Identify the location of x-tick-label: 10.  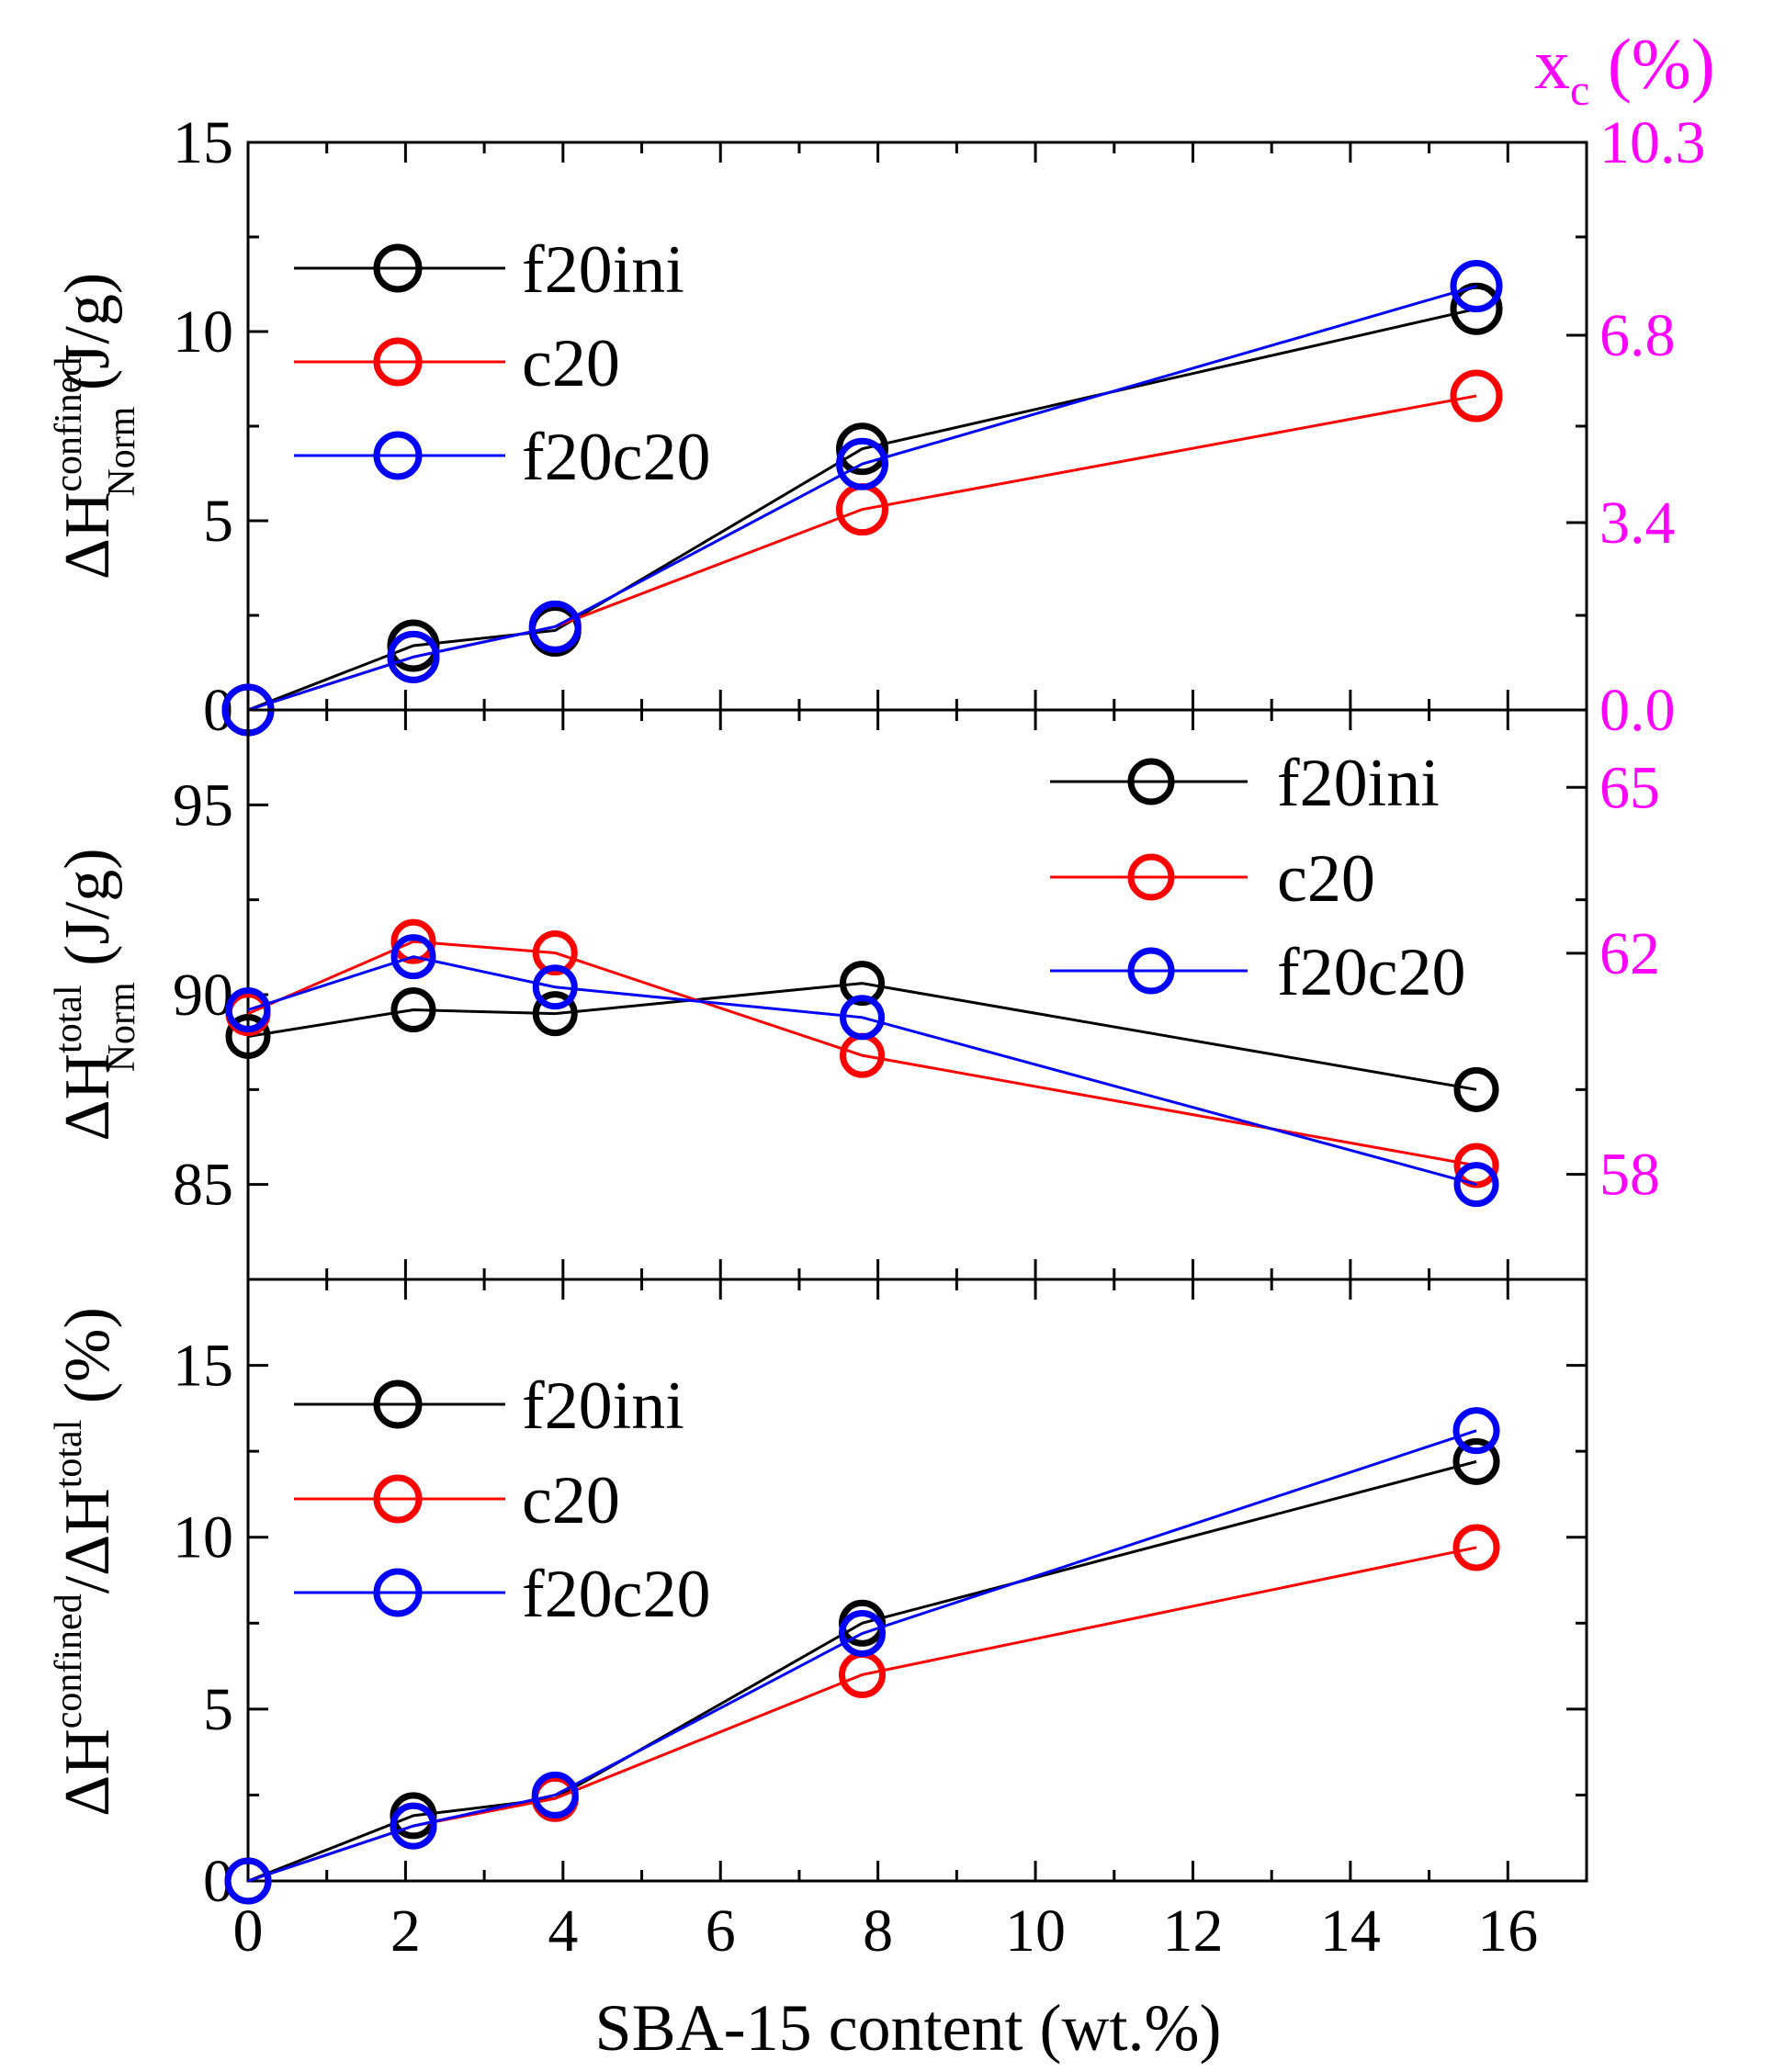
(1035, 1931).